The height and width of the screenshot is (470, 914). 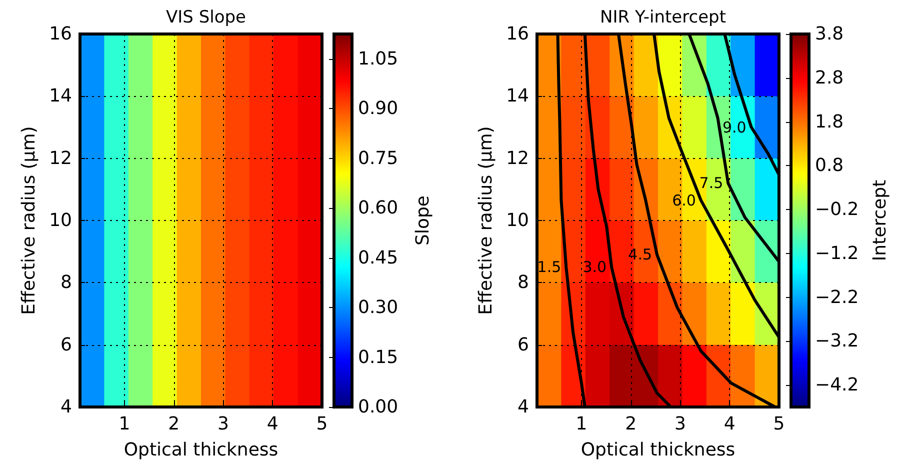 What do you see at coordinates (880, 221) in the screenshot?
I see `color-bar-title: Intercept` at bounding box center [880, 221].